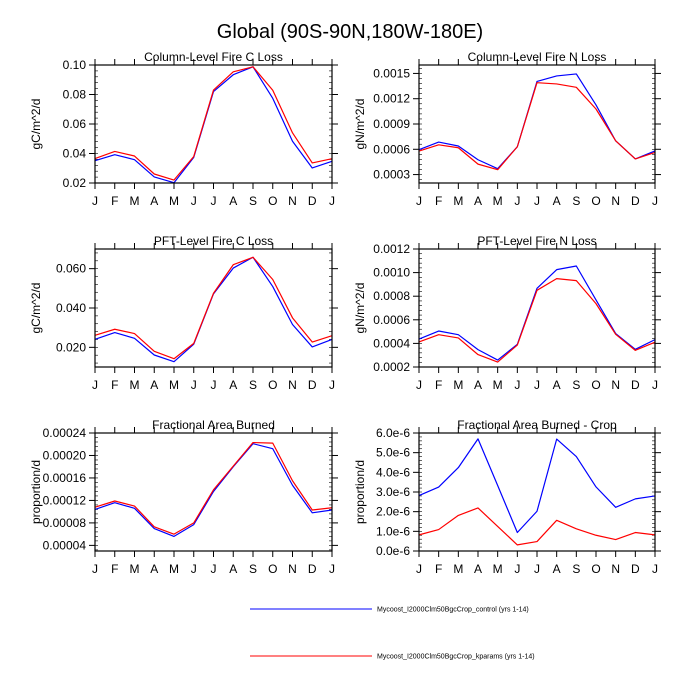 The width and height of the screenshot is (700, 700). What do you see at coordinates (65, 433) in the screenshot?
I see `y-tick-label: 0.00024` at bounding box center [65, 433].